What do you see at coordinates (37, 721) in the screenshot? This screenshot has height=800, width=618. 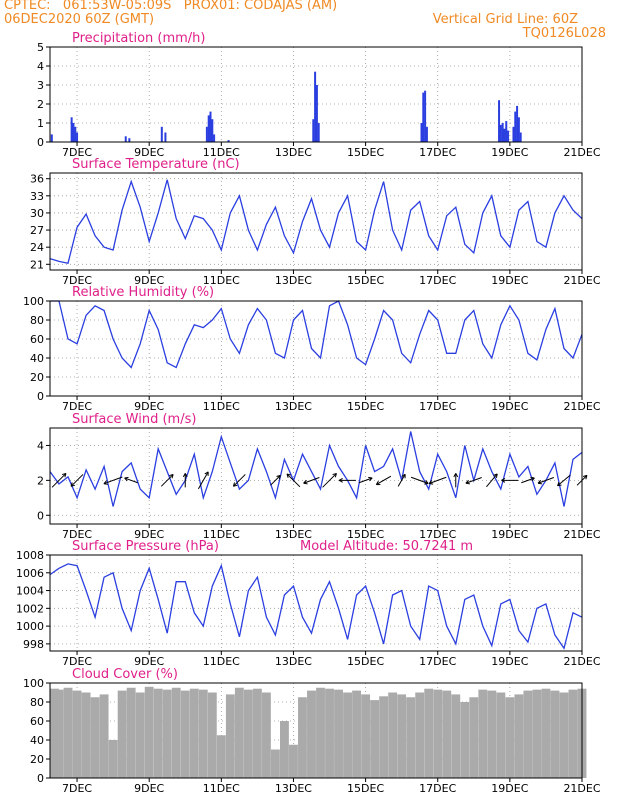 I see `y-tick-label: 60` at bounding box center [37, 721].